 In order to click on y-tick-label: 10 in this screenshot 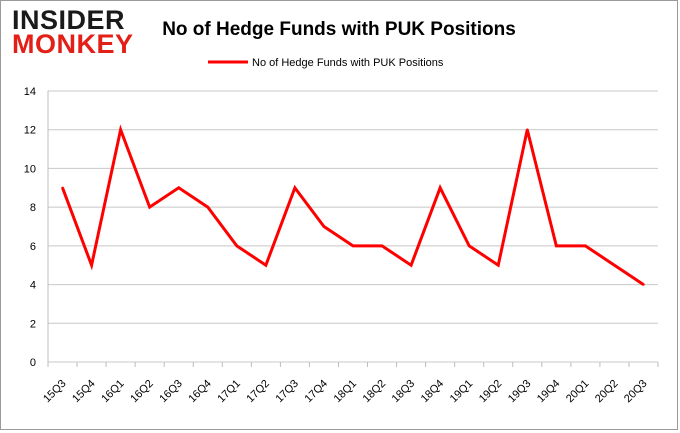, I will do `click(30, 169)`.